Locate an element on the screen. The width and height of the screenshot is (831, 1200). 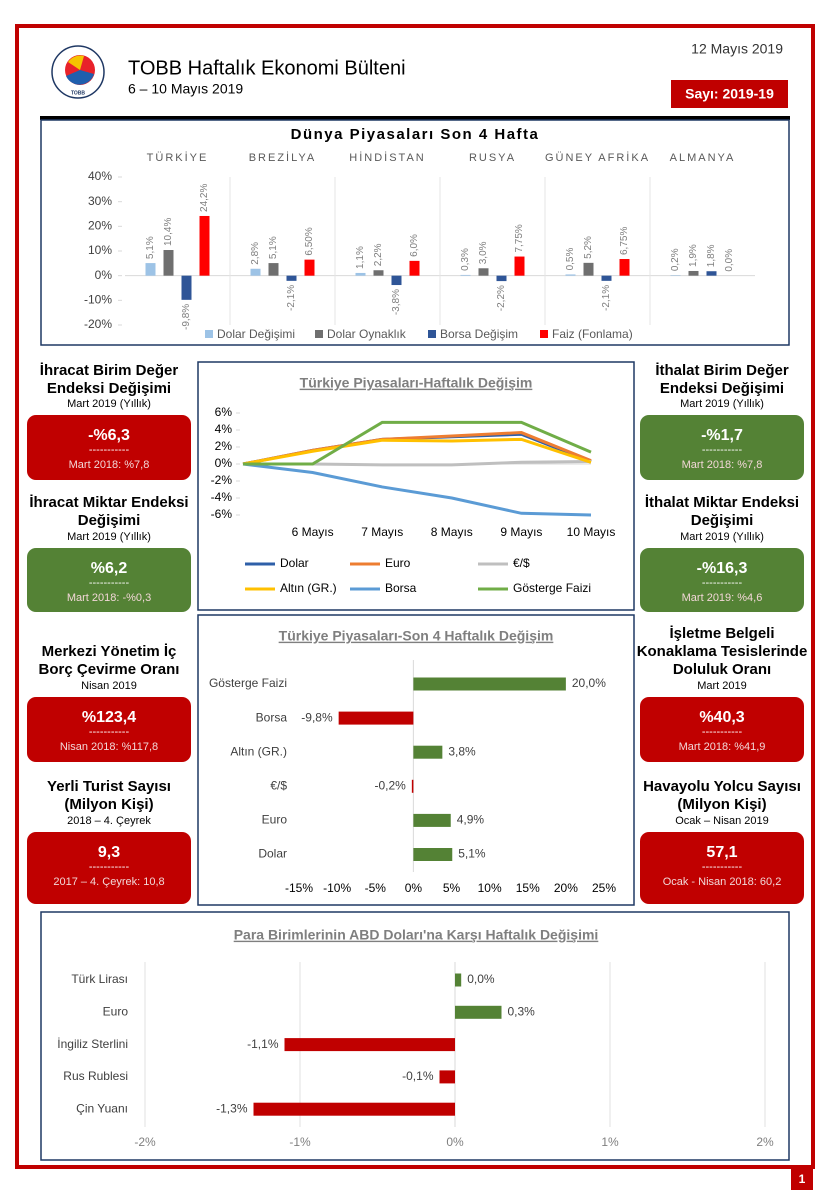
category-label: Rus Rublesi is located at coordinates (95, 1076).